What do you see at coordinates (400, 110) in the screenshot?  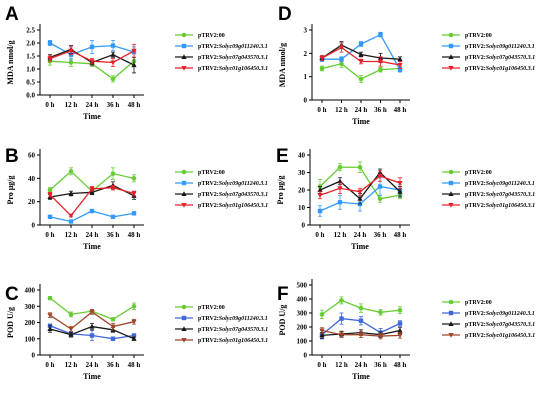 I see `x-tick-label: 48 h` at bounding box center [400, 110].